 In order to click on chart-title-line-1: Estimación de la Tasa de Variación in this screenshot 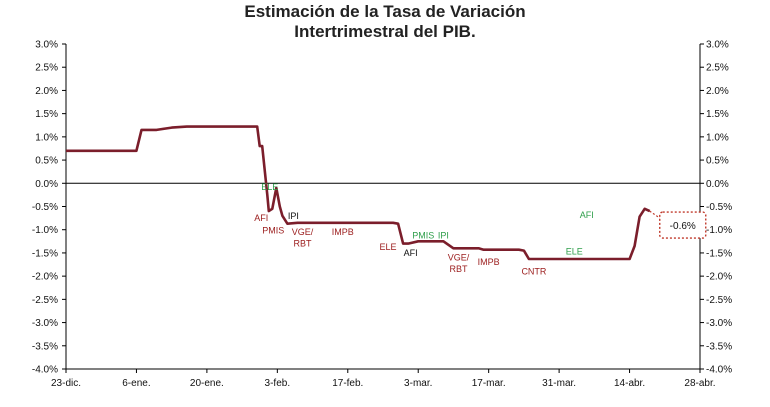, I will do `click(385, 11)`.